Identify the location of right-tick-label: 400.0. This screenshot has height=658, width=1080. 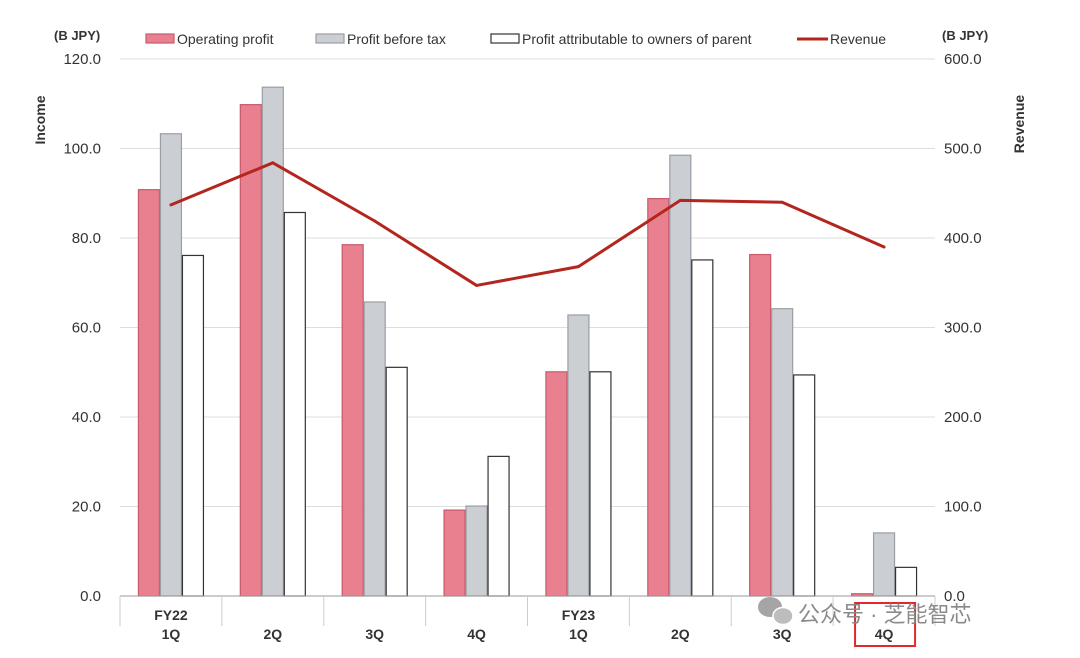
(963, 238).